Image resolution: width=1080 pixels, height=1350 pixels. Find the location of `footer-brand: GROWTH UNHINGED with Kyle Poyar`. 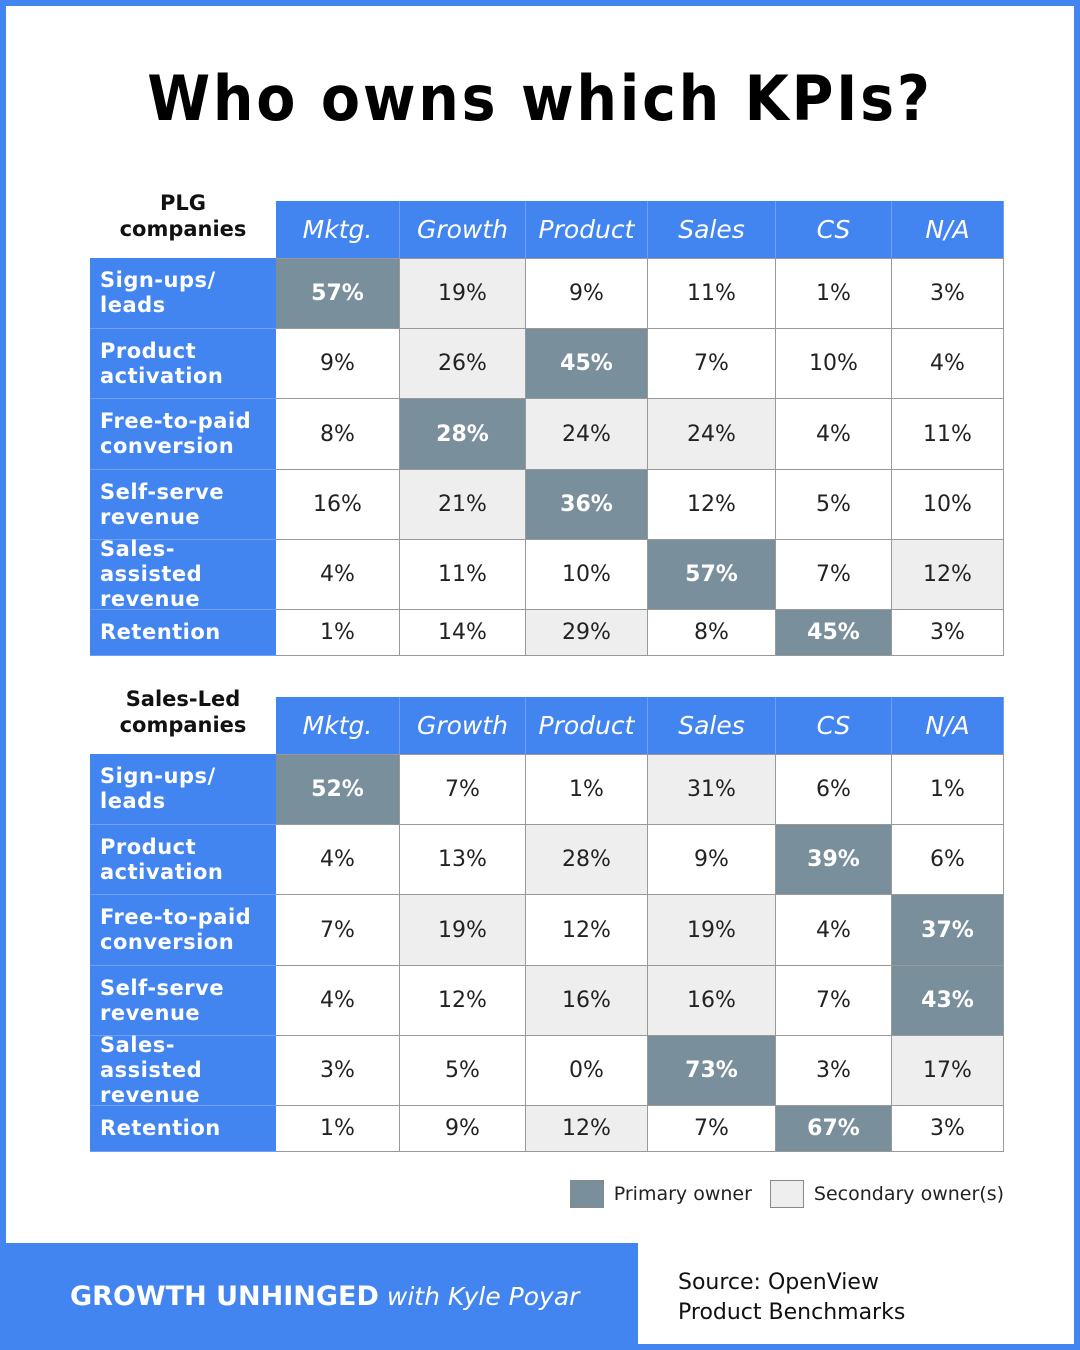

footer-brand: GROWTH UNHINGED with Kyle Poyar is located at coordinates (319, 1296).